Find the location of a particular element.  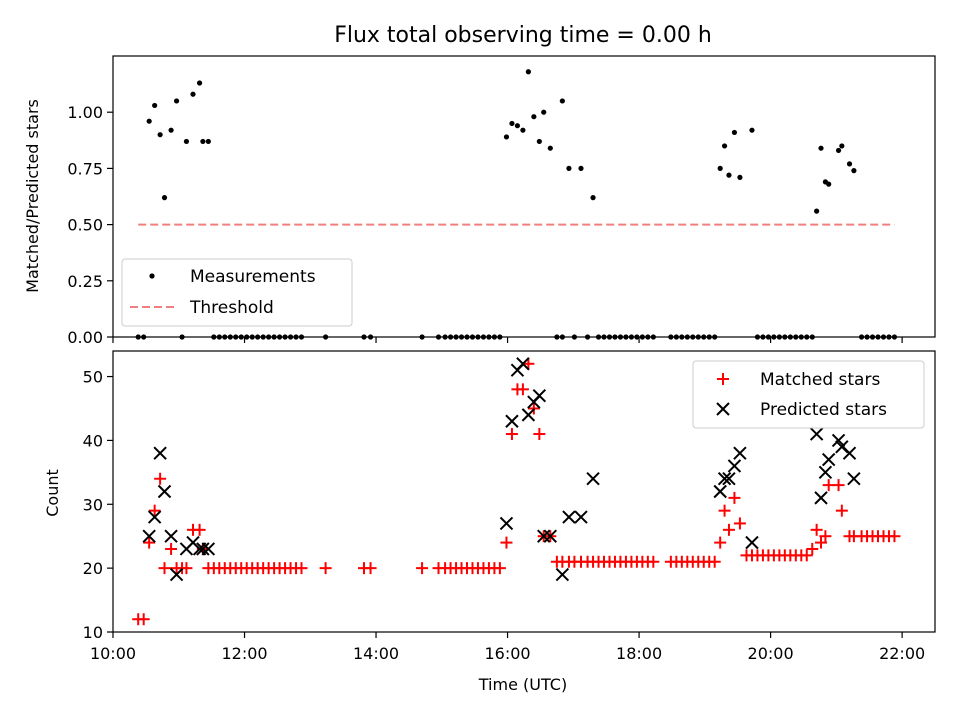

top-y-tick-label: 1.00 is located at coordinates (85, 112).